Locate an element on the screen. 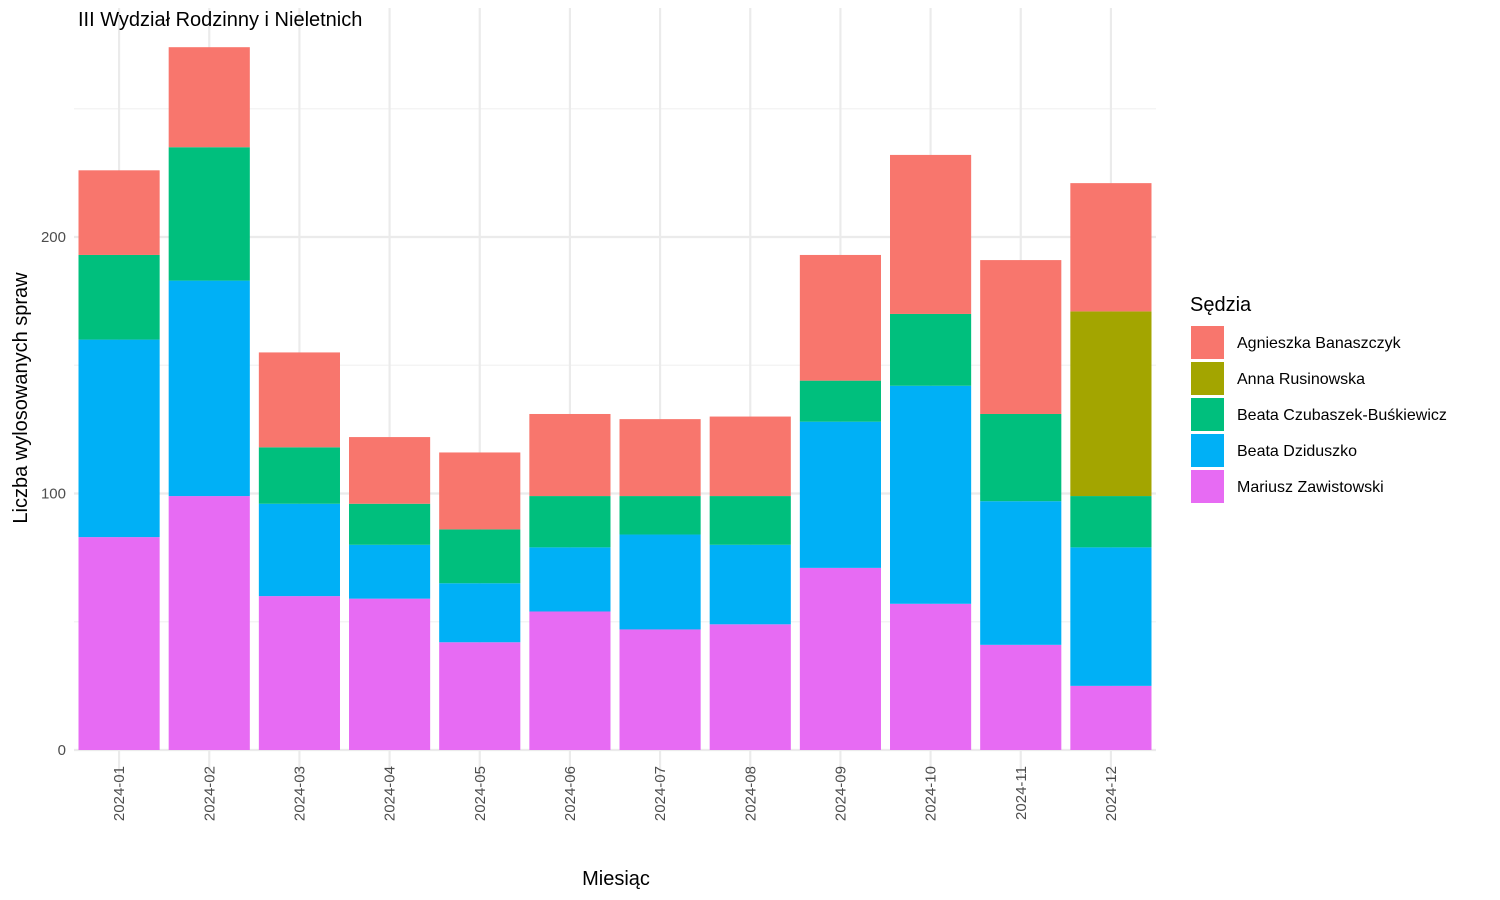  x-axis-title: Miesiąc is located at coordinates (616, 879).